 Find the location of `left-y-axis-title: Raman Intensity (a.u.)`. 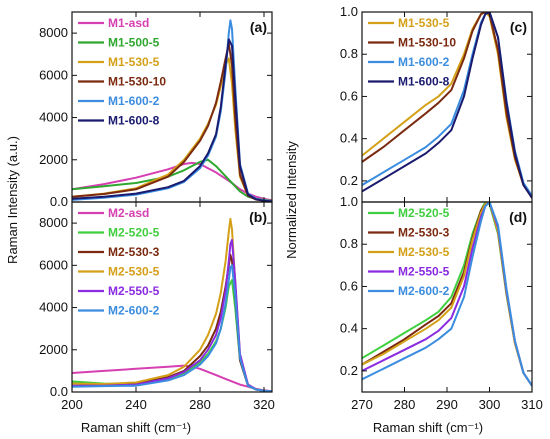

left-y-axis-title: Raman Intensity (a.u.) is located at coordinates (12, 200).